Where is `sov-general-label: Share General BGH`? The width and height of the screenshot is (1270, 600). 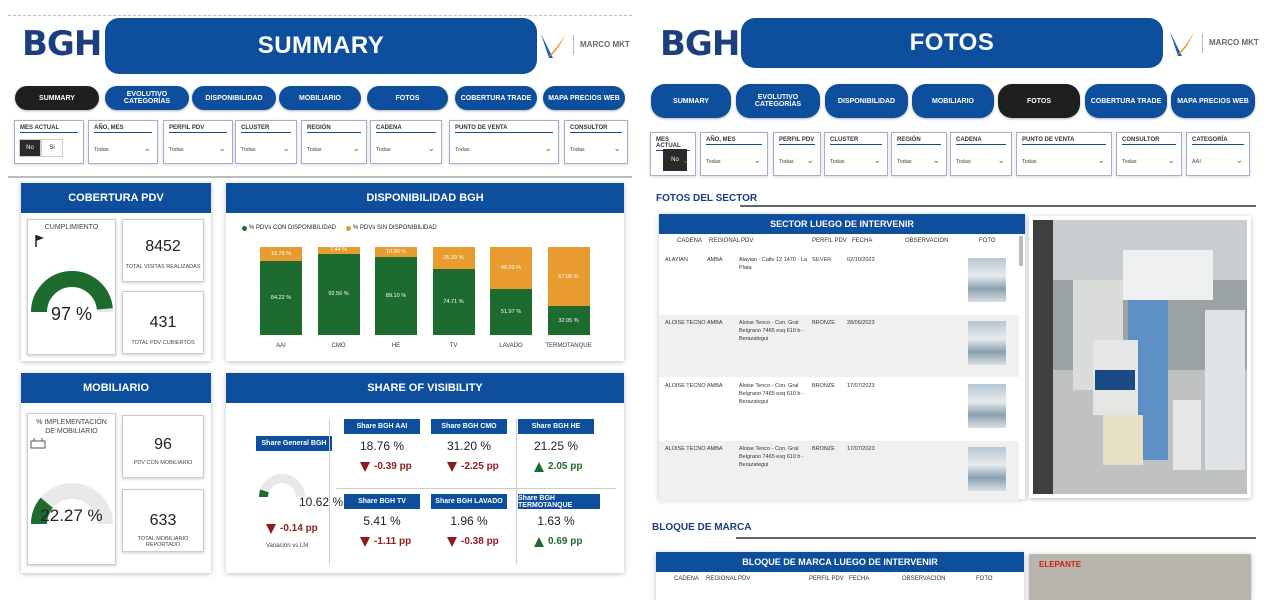
sov-general-label: Share General BGH is located at coordinates (294, 443).